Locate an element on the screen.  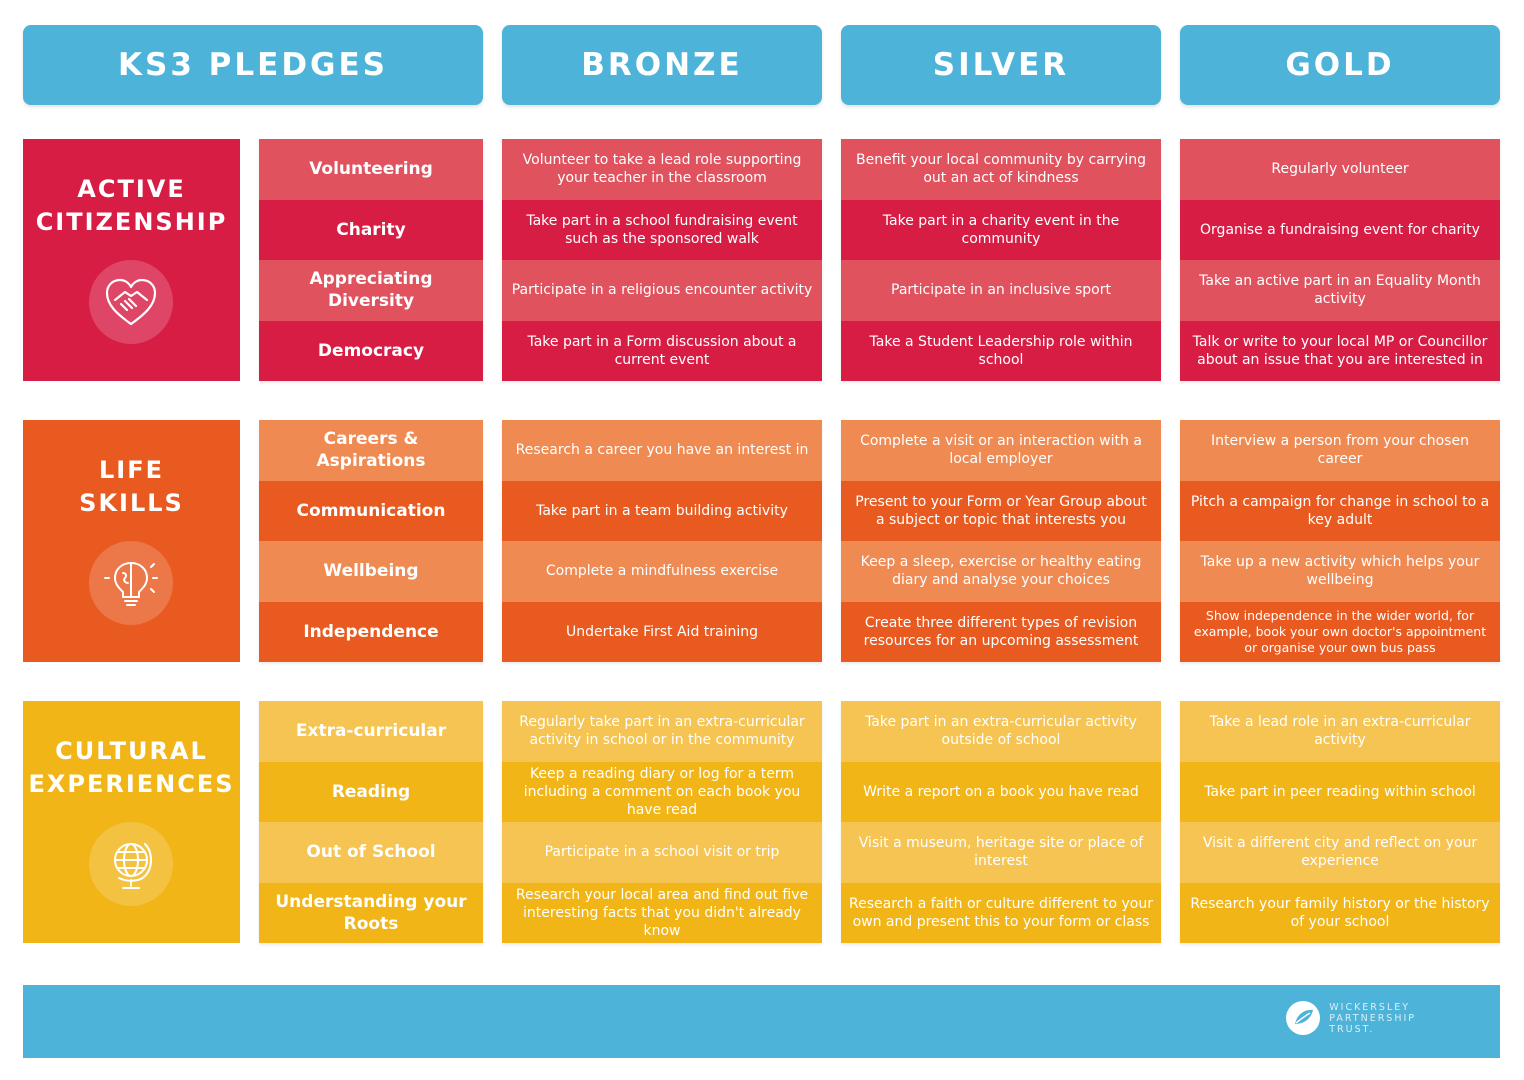
pledge-cell: Take part in a team building activity is located at coordinates (662, 510).